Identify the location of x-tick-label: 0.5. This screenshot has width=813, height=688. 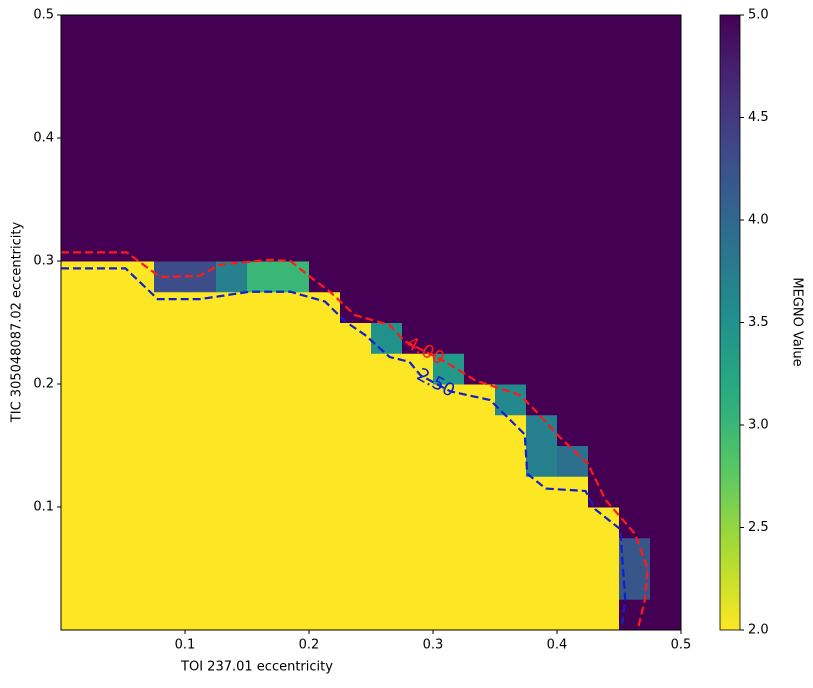
(681, 645).